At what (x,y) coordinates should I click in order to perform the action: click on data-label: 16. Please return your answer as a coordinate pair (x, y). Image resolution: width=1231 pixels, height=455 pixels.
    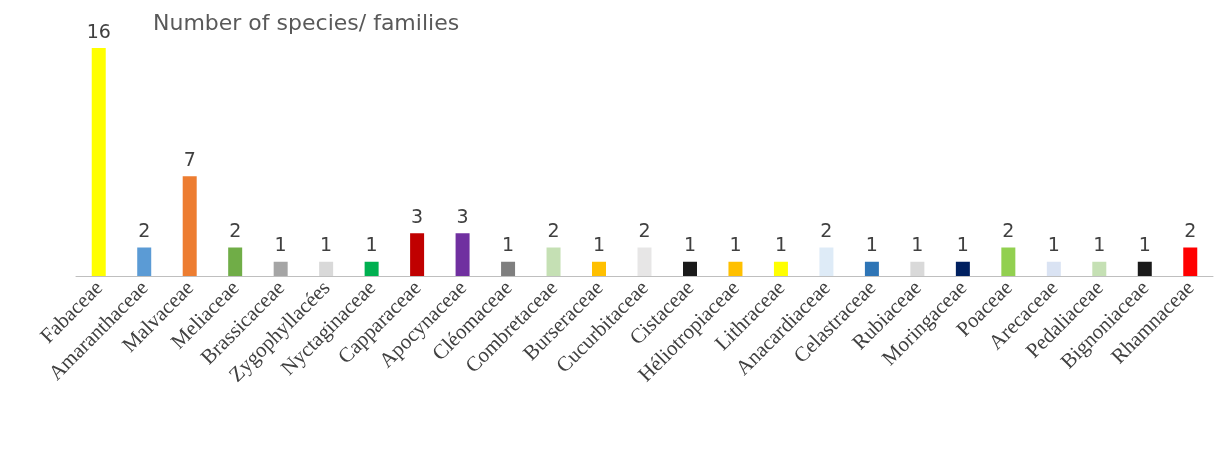
    Looking at the image, I should click on (98, 30).